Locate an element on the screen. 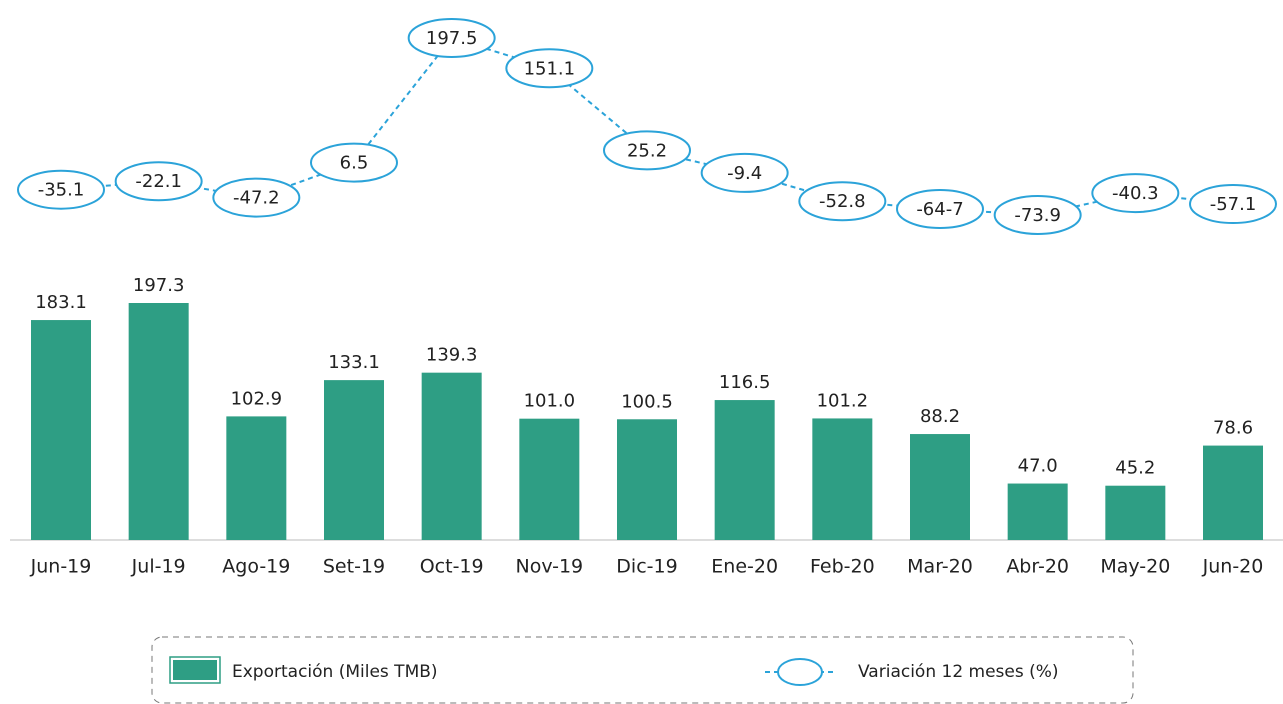 The width and height of the screenshot is (1283, 704). legend-label: Exportación (Miles TMB) is located at coordinates (335, 672).